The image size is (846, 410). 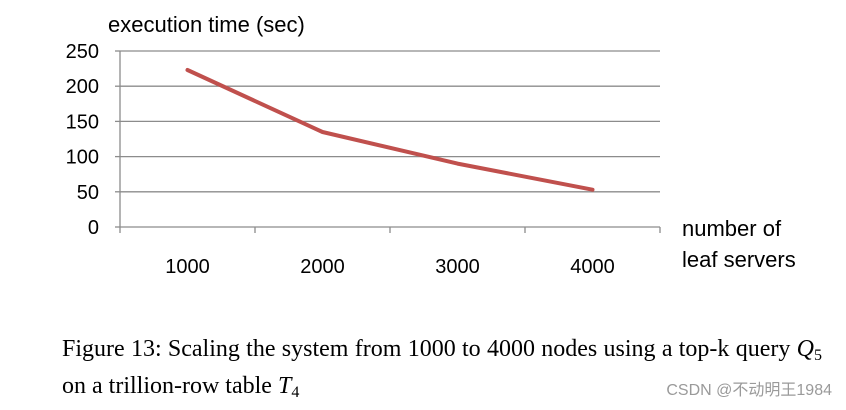 What do you see at coordinates (457, 267) in the screenshot?
I see `x-tick-label: 3000` at bounding box center [457, 267].